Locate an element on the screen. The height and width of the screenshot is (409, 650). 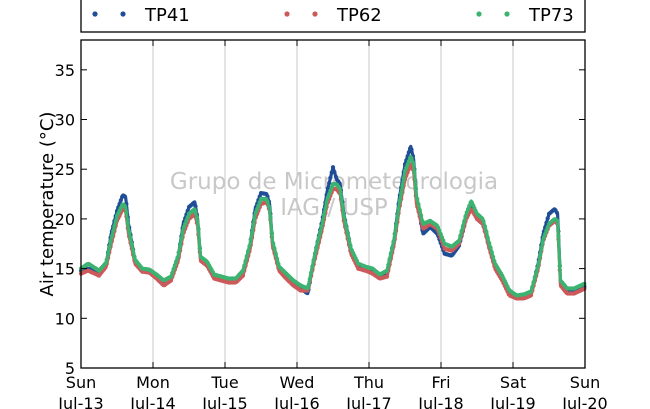
y-tick-label: 15 is located at coordinates (65, 269).